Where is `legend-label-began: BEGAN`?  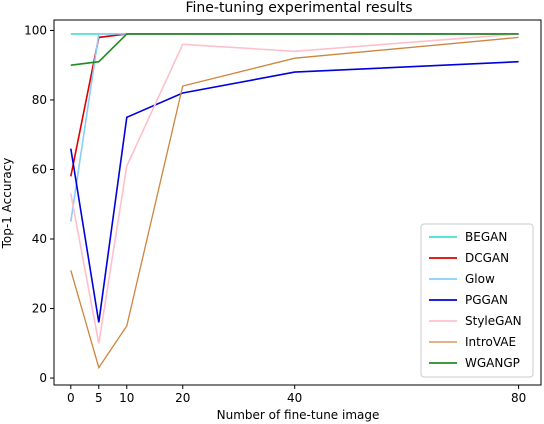
legend-label-began: BEGAN is located at coordinates (486, 237).